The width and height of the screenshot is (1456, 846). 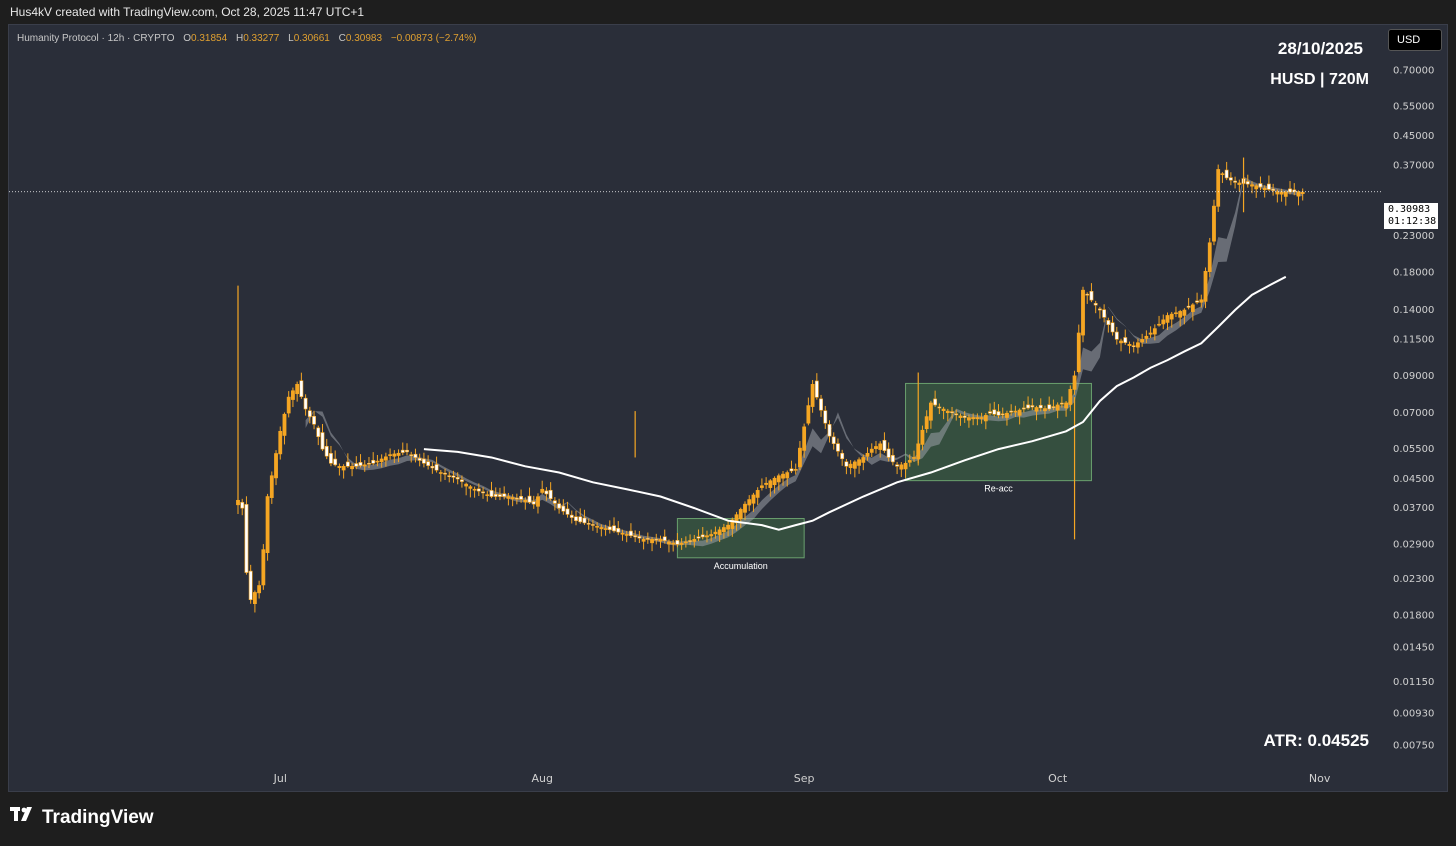 What do you see at coordinates (280, 778) in the screenshot?
I see `x-tick-label-0: Jul` at bounding box center [280, 778].